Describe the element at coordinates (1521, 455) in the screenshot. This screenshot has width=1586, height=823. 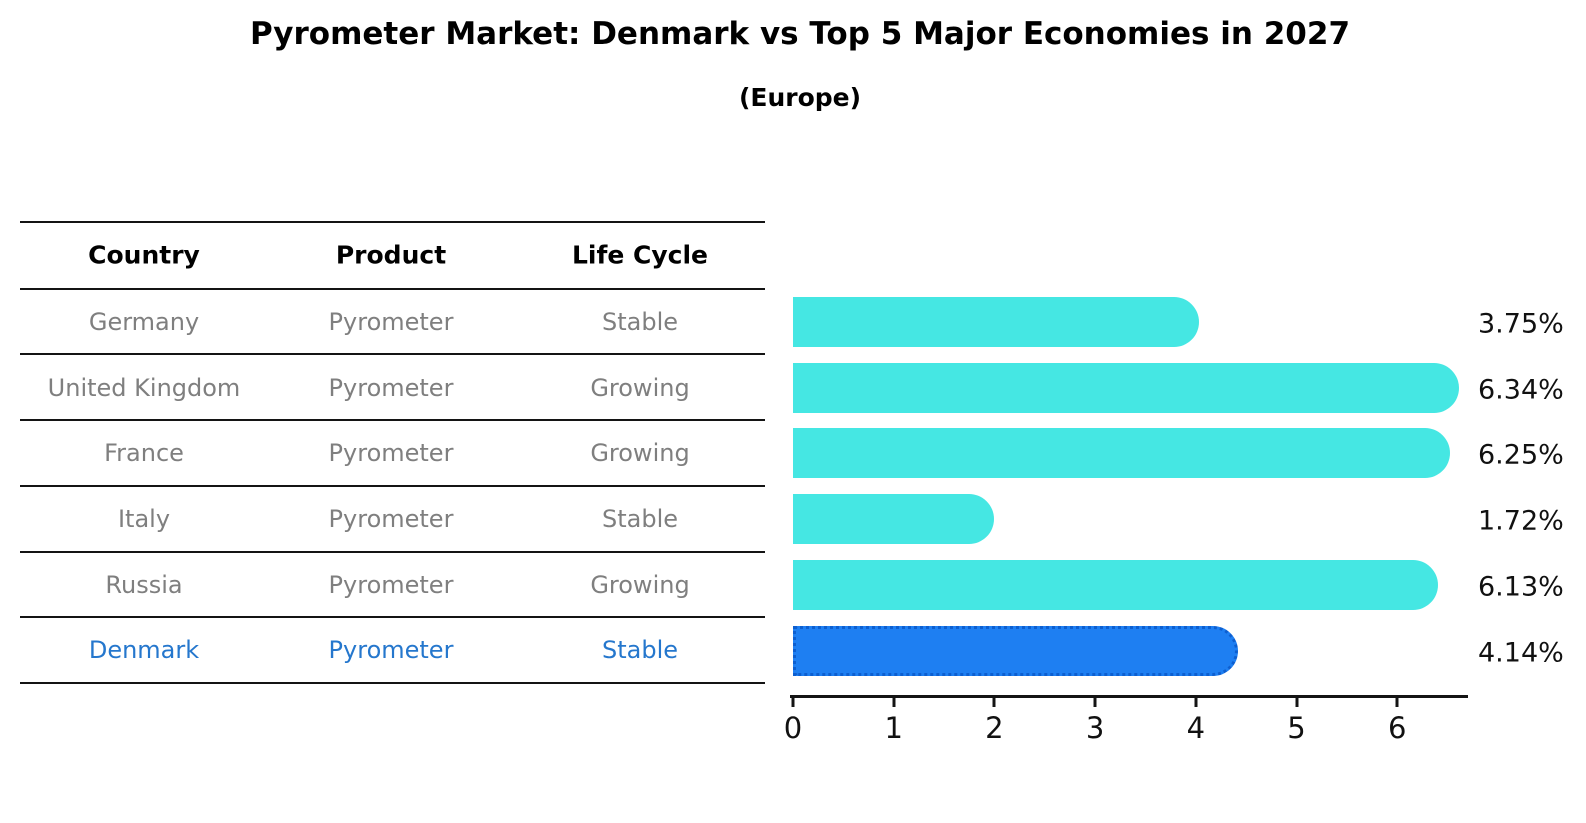
I see `bar-value-label: 6.25%` at that location.